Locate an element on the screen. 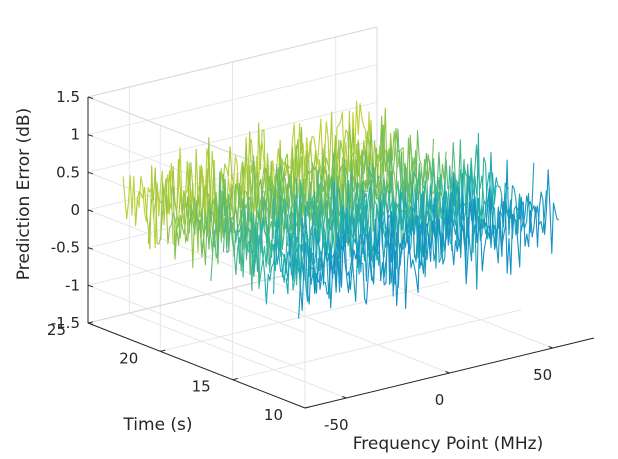  x-tick-label: 50 is located at coordinates (542, 375).